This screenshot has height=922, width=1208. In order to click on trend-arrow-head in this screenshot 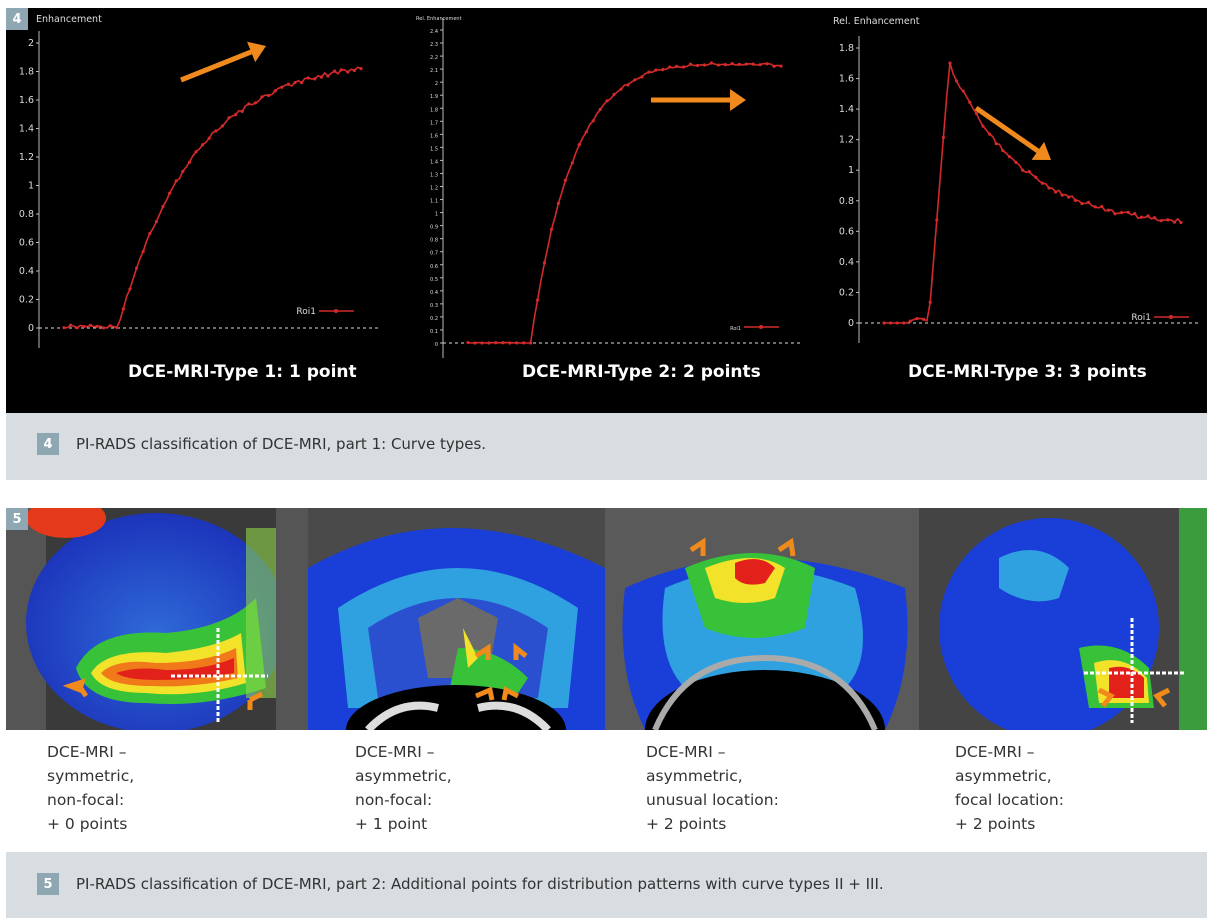, I will do `click(738, 100)`.